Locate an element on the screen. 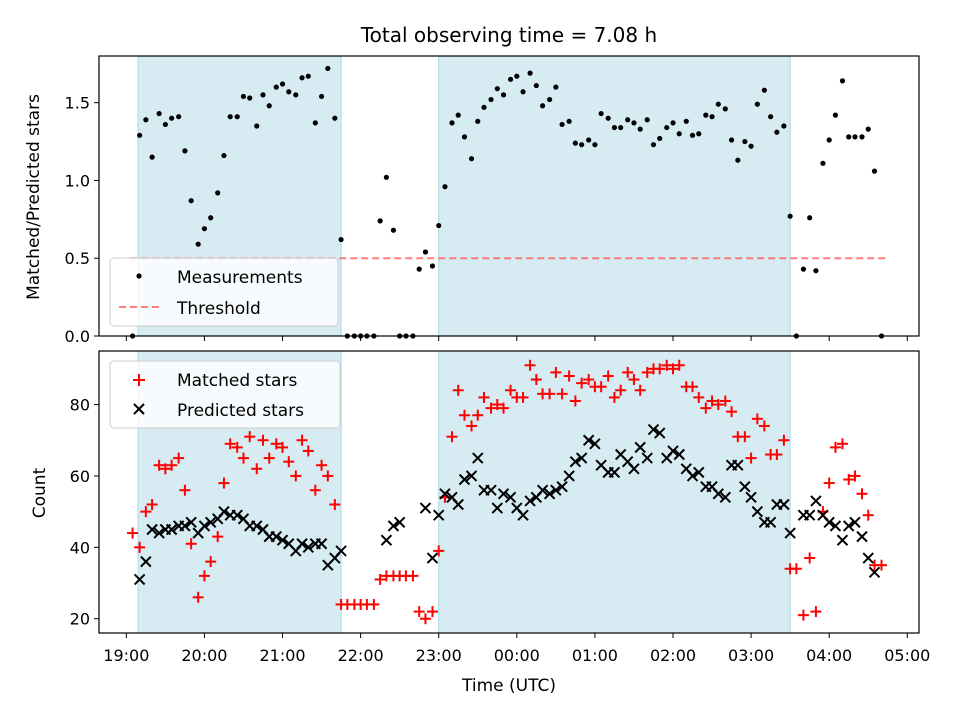 The image size is (960, 720). legend-measurement-marker is located at coordinates (139, 276).